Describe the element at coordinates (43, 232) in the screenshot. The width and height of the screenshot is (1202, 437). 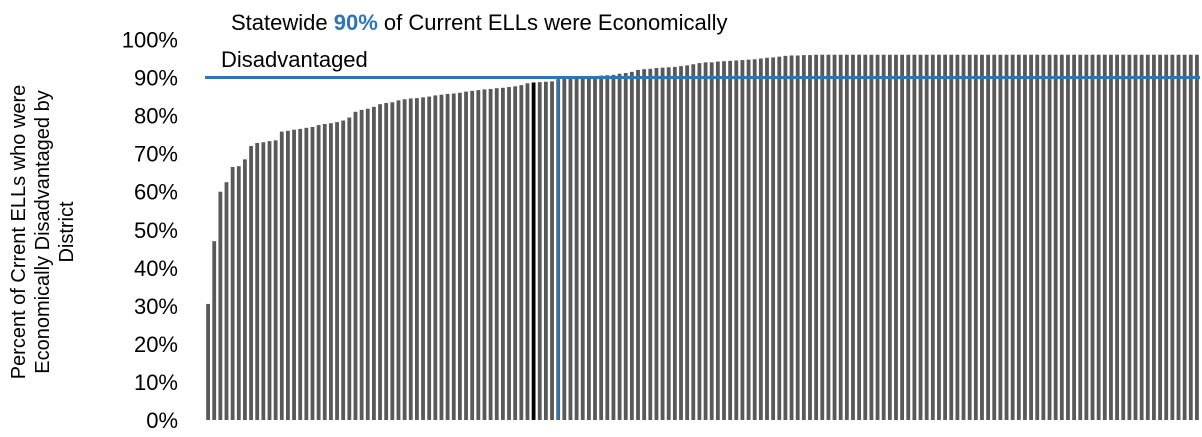
I see `y-axis-title-line-2: Economically Disadvantaged by` at that location.